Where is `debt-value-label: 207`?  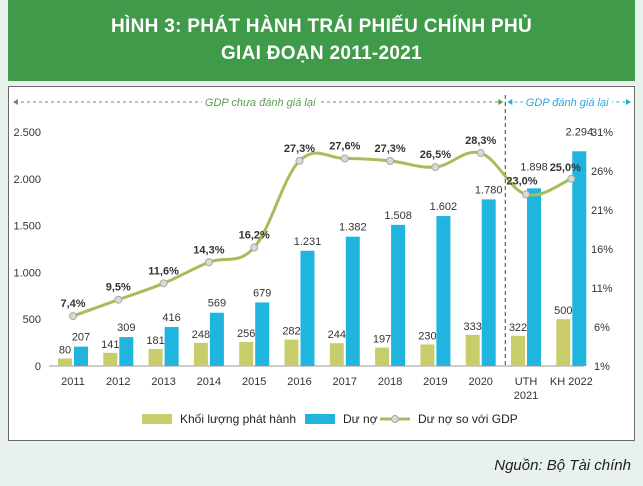
debt-value-label: 207 is located at coordinates (81, 338).